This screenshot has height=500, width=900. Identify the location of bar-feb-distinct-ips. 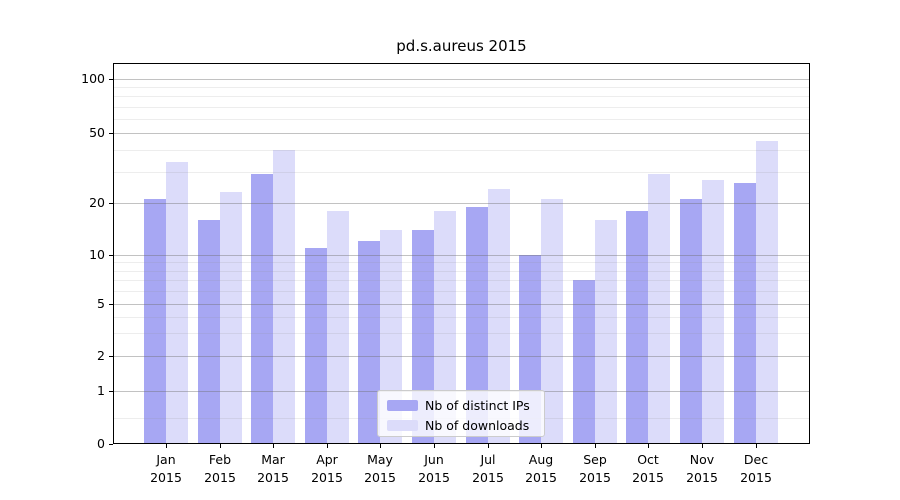
(208, 331).